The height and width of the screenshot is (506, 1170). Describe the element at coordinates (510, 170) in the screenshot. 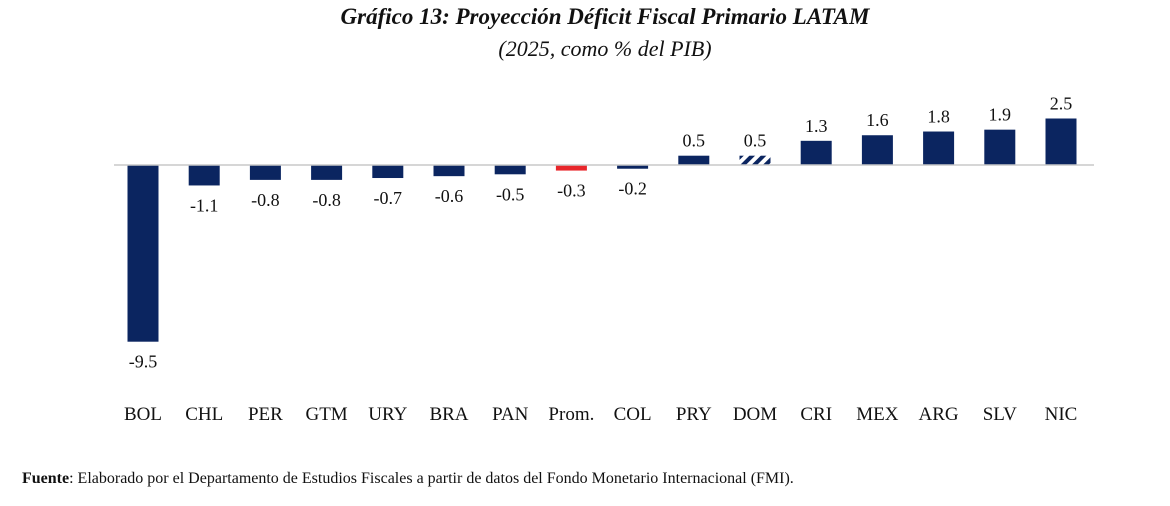

I see `bar-pan` at that location.